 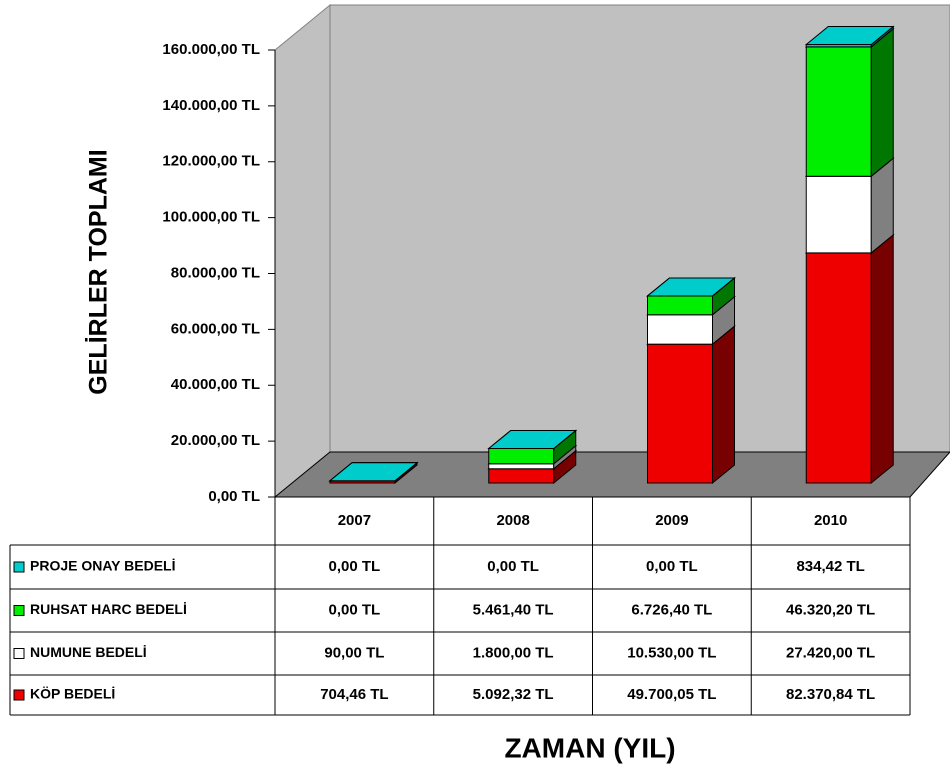 What do you see at coordinates (830, 566) in the screenshot?
I see `table-cell: 834,42 TL` at bounding box center [830, 566].